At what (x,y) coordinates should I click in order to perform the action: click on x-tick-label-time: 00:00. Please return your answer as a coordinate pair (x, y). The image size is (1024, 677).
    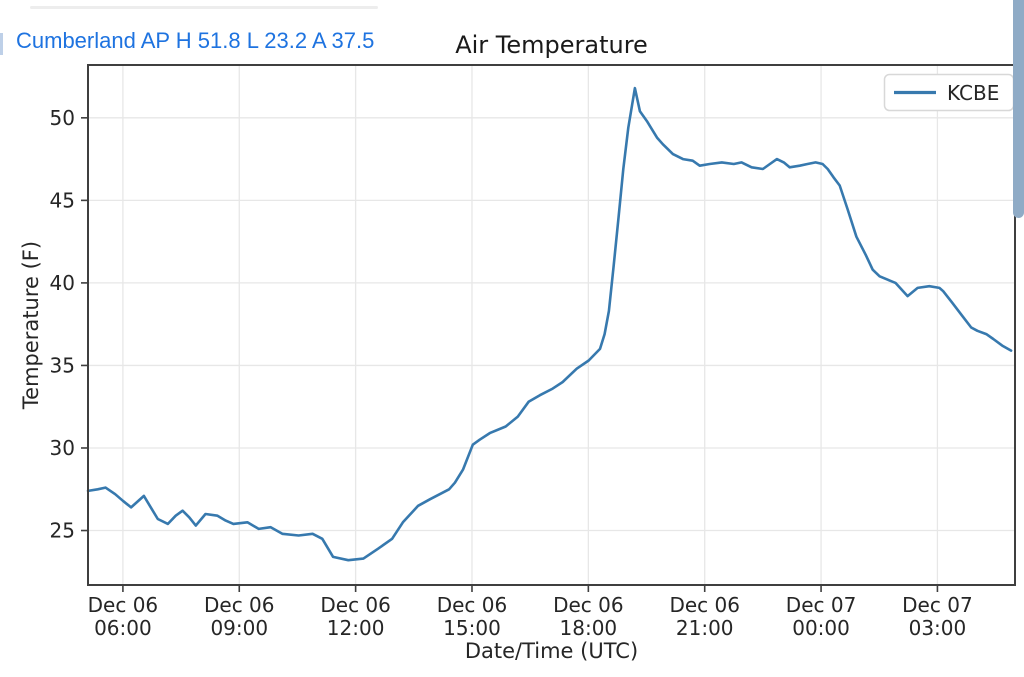
    Looking at the image, I should click on (821, 628).